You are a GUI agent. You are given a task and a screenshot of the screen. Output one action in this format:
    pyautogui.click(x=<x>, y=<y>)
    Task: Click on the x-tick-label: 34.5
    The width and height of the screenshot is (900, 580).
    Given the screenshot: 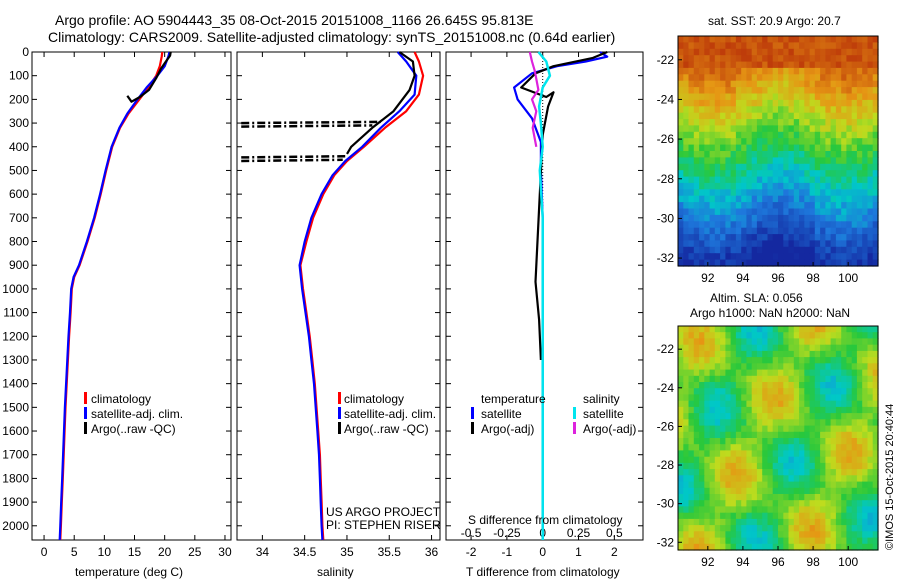 What is the action you would take?
    pyautogui.click(x=305, y=552)
    